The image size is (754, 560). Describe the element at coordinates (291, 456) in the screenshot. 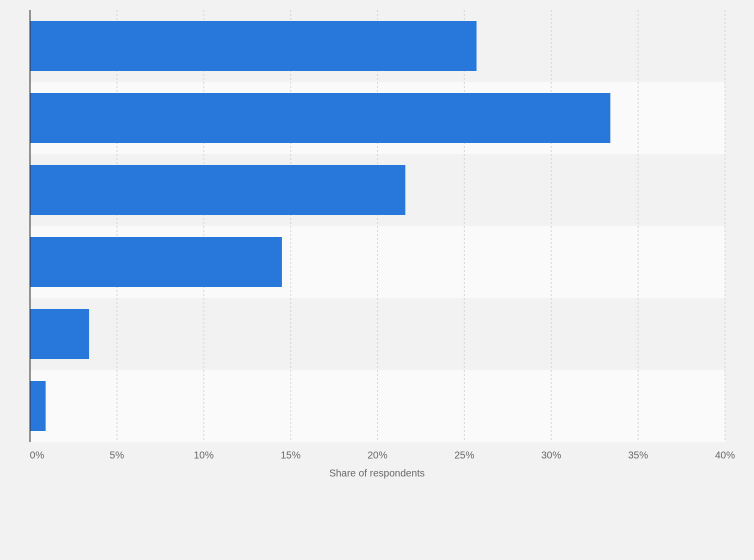

I see `x-tick-label: 15%` at that location.